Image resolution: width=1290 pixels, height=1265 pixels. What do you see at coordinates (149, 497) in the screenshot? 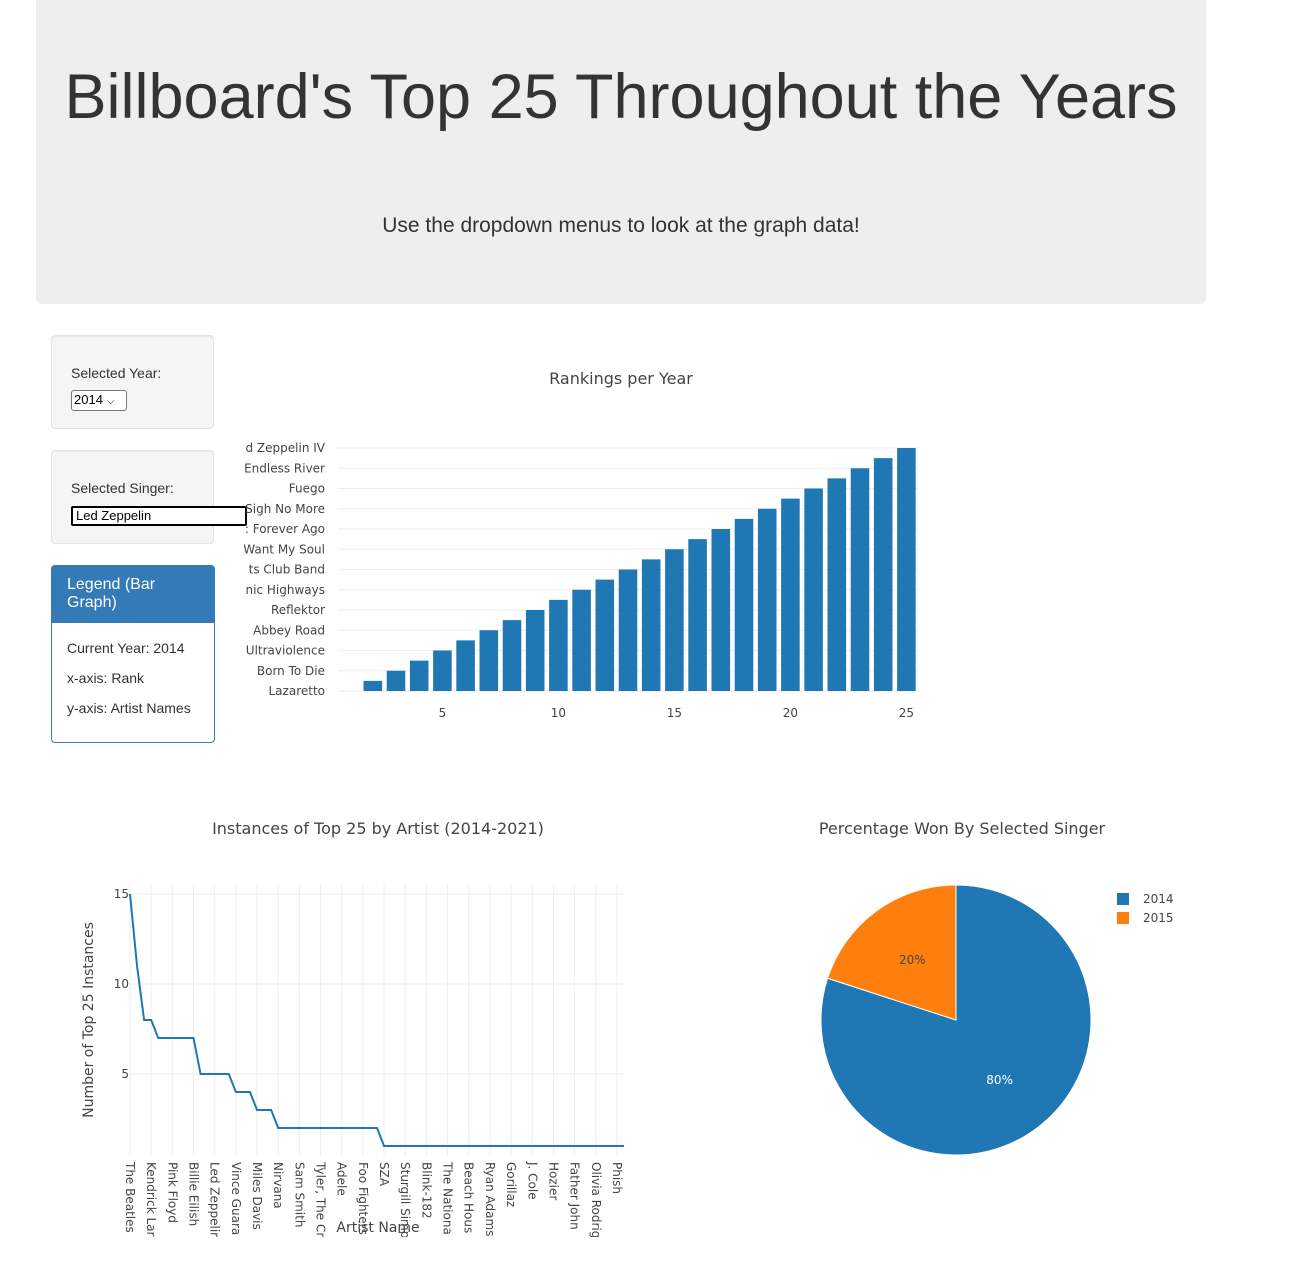
I see `singer-select-well: Selected Singer: Led Zeppelin` at bounding box center [149, 497].